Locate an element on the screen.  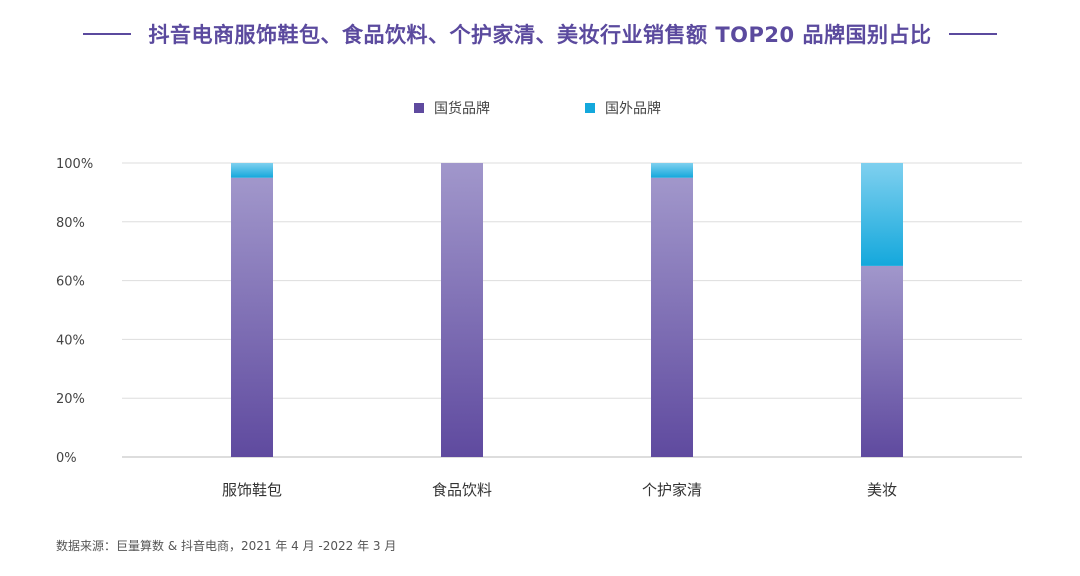
y-tick-label: 40% is located at coordinates (70, 340).